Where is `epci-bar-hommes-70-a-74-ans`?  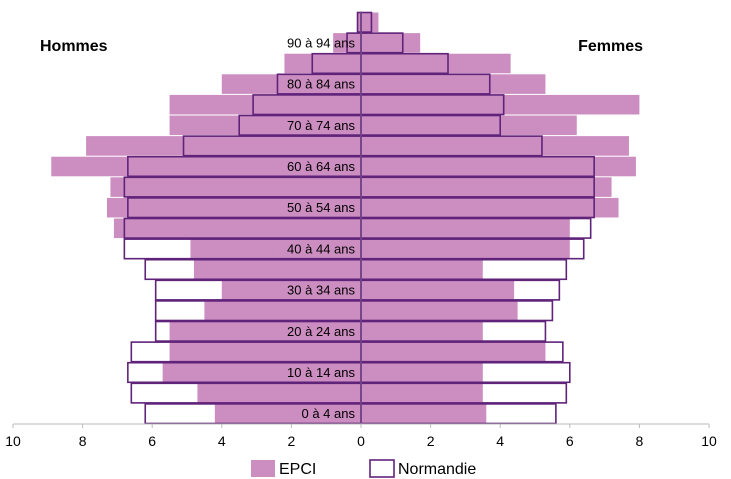 epci-bar-hommes-70-a-74-ans is located at coordinates (265, 125).